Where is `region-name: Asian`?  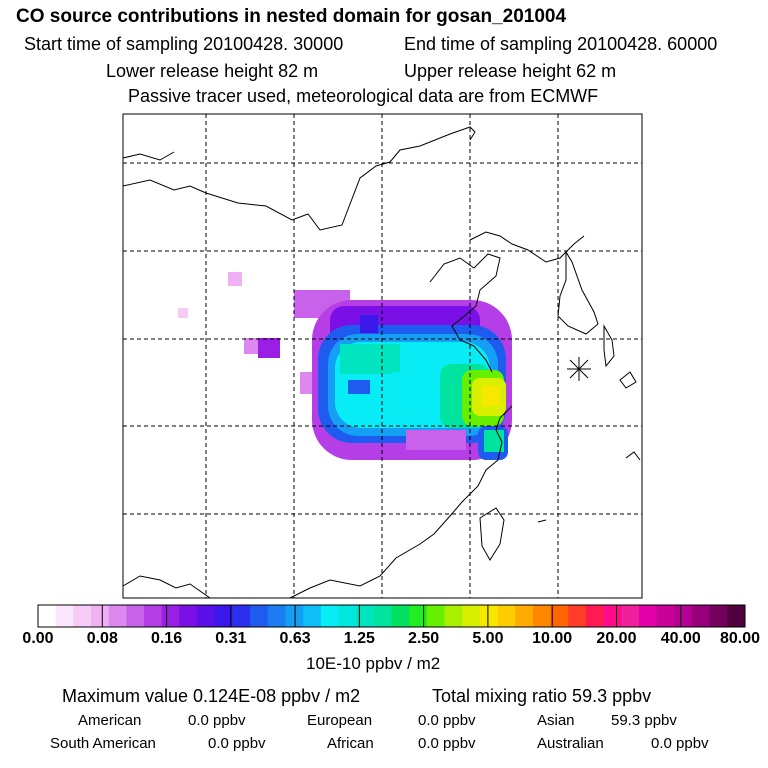 region-name: Asian is located at coordinates (556, 720).